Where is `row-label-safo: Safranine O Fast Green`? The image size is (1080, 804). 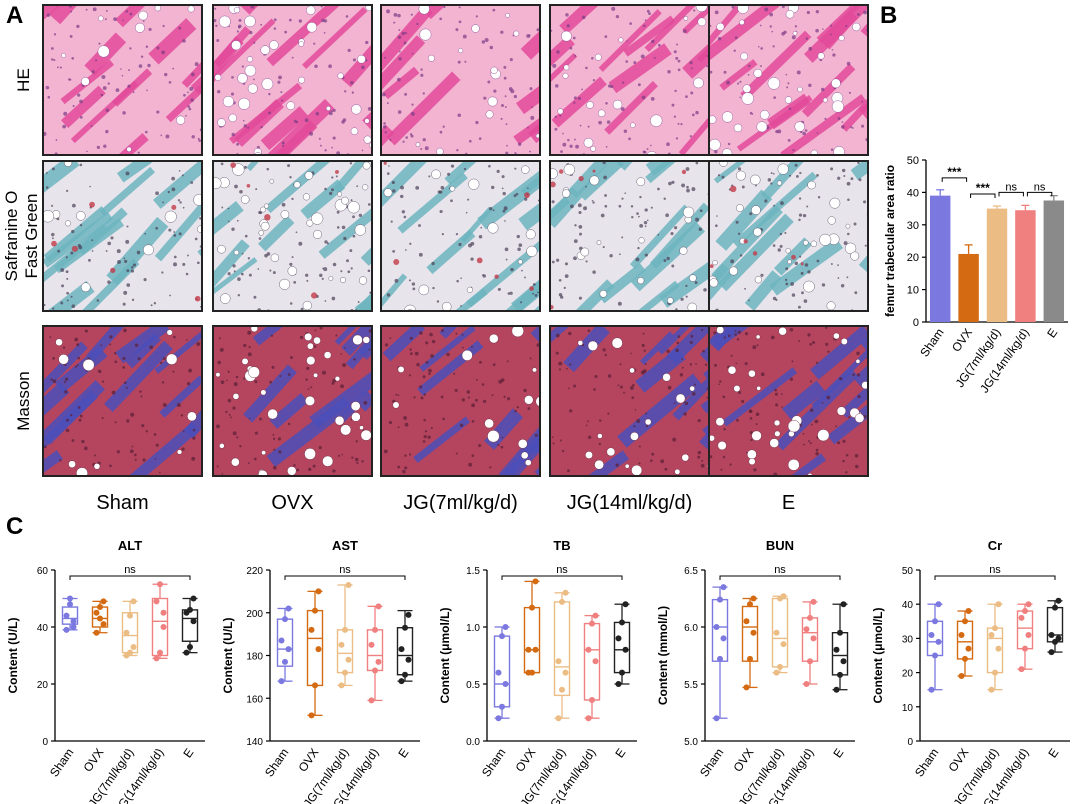
row-label-safo: Safranine O Fast Green is located at coordinates (22, 236).